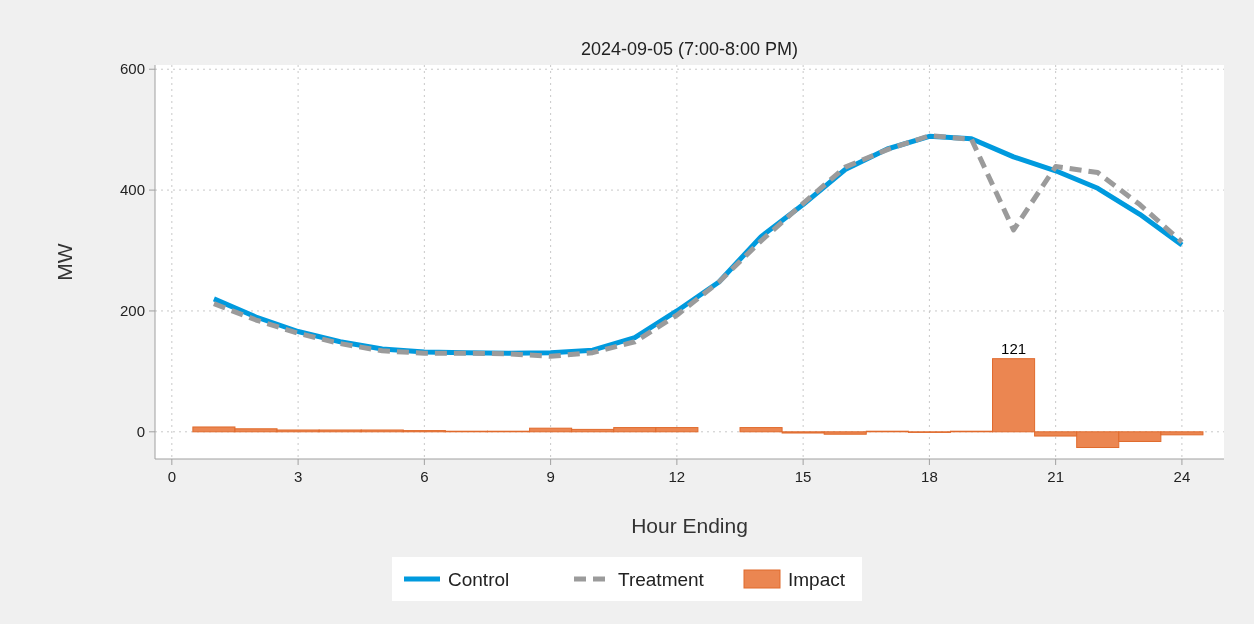 This screenshot has width=1254, height=624. Describe the element at coordinates (1182, 476) in the screenshot. I see `x-tick-label: 24` at that location.